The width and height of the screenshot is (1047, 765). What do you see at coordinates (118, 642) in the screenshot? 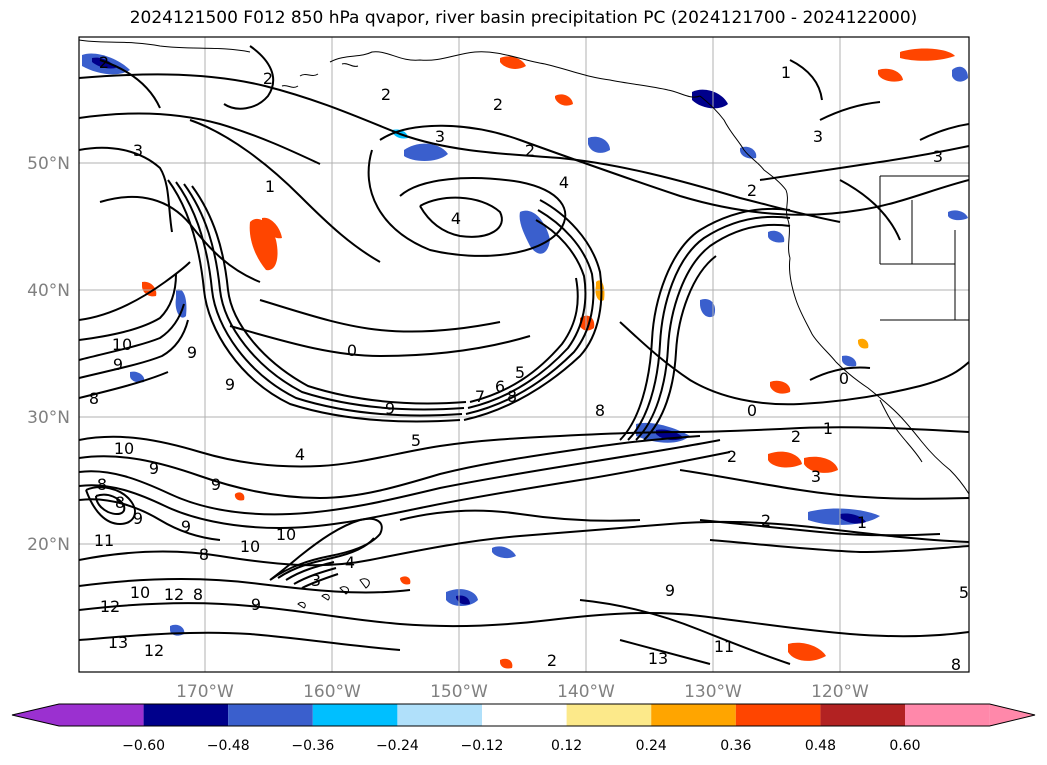
I see `contour-label: 13` at bounding box center [118, 642].